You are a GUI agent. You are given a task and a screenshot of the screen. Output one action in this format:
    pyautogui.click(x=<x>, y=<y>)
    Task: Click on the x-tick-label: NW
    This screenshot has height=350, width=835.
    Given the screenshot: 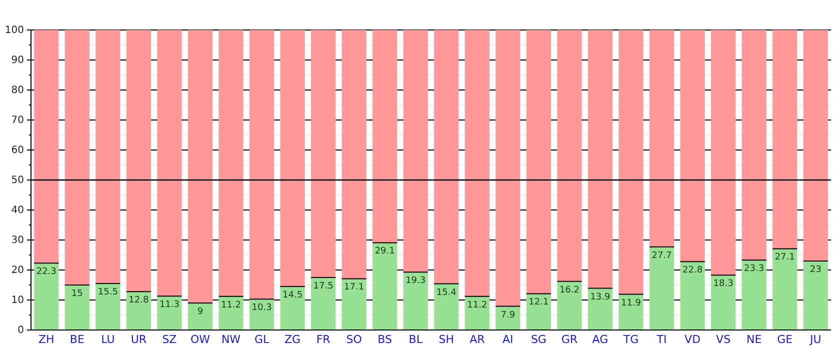 What is the action you would take?
    pyautogui.click(x=231, y=339)
    